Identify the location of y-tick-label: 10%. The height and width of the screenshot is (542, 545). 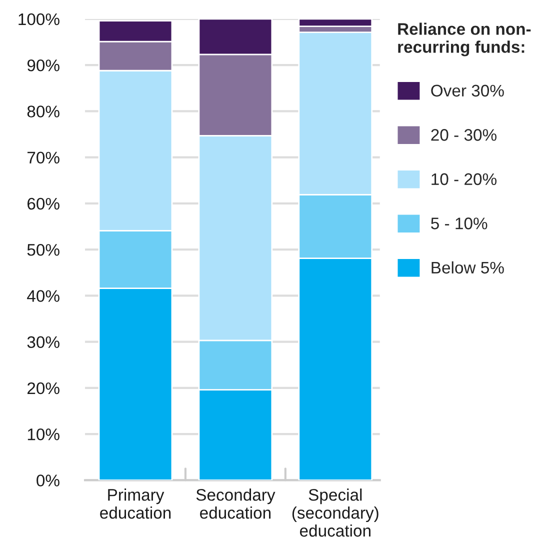
(44, 434).